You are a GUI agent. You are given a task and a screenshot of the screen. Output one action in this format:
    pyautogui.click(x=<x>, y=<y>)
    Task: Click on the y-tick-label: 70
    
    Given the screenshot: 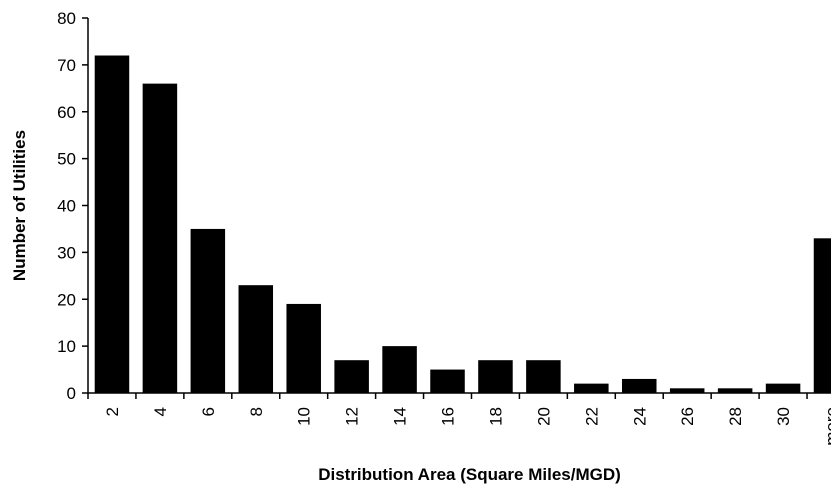 What is the action you would take?
    pyautogui.click(x=66, y=65)
    